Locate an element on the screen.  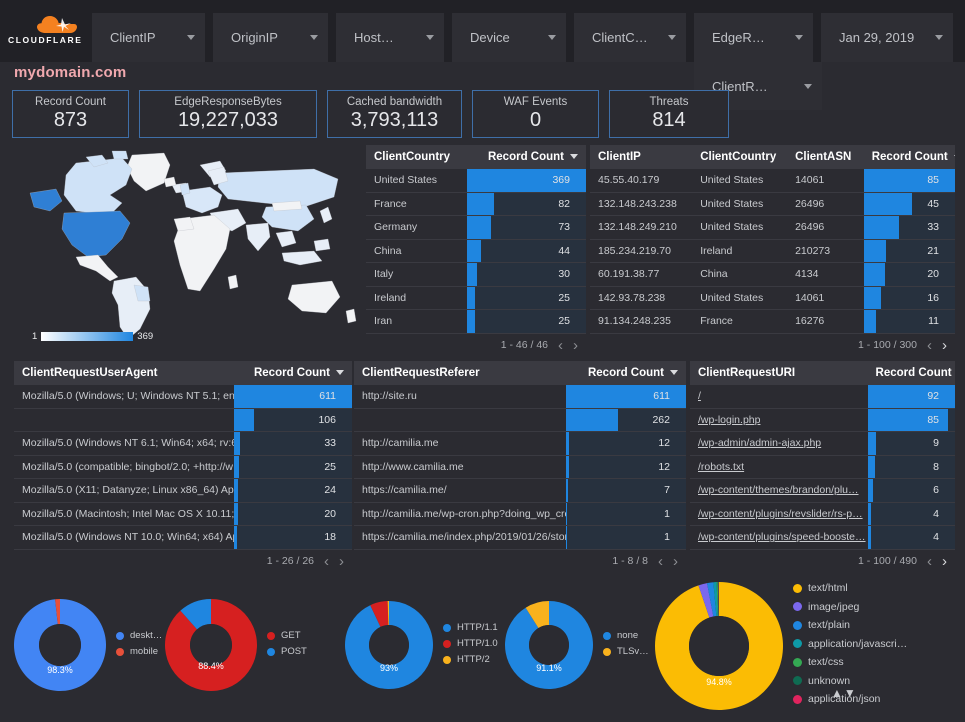
table-row: /wp-login.php 85 is located at coordinates (822, 420).